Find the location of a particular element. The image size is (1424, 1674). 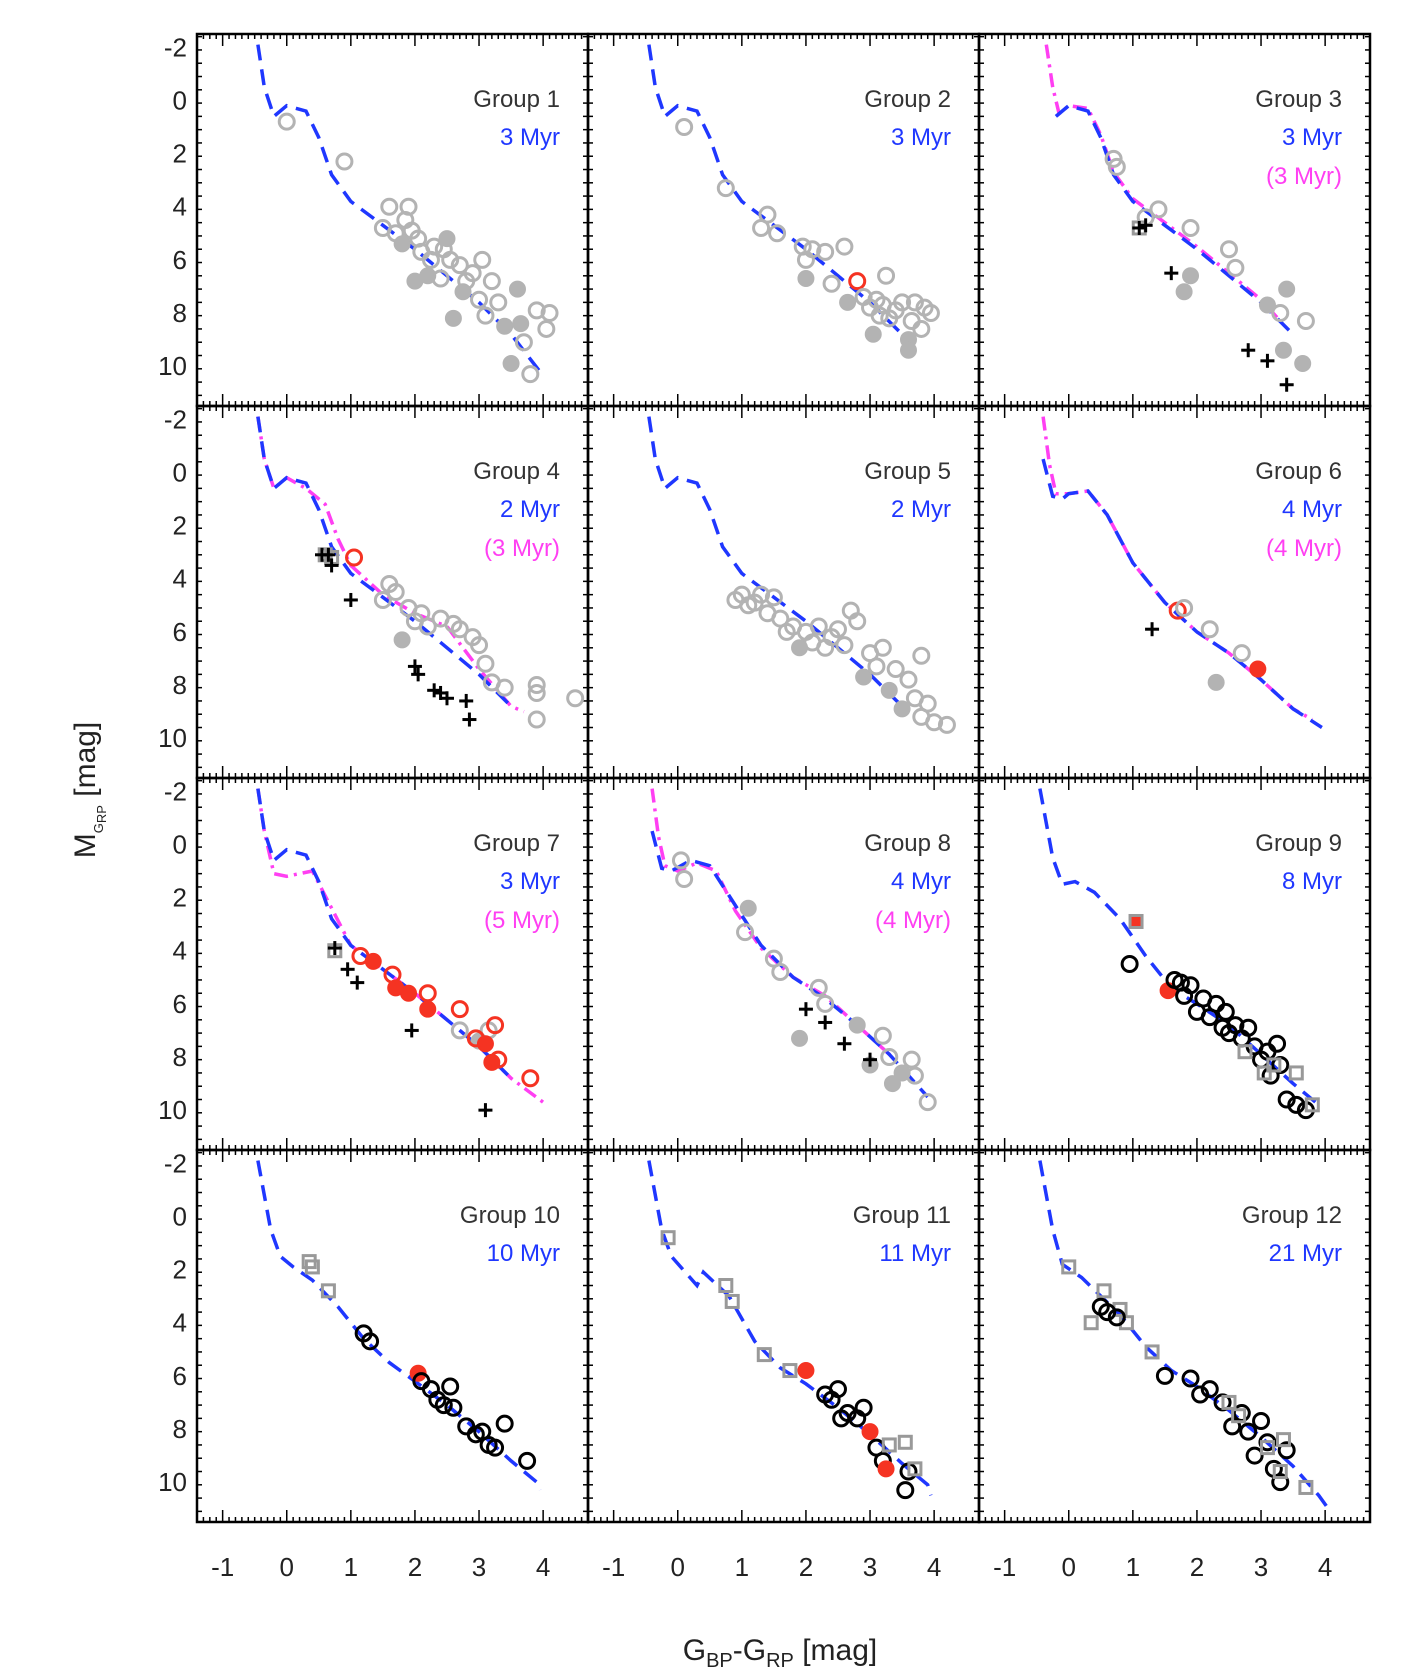

isochrone-alt-line is located at coordinates (1163, 183).